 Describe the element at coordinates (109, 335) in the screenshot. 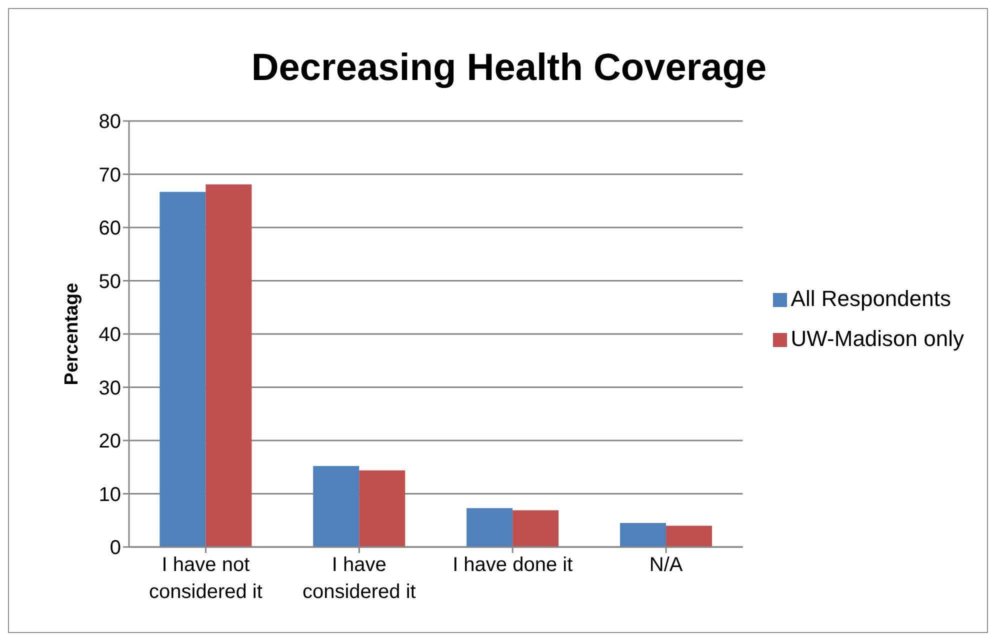

I see `y-tick-label: 40` at that location.